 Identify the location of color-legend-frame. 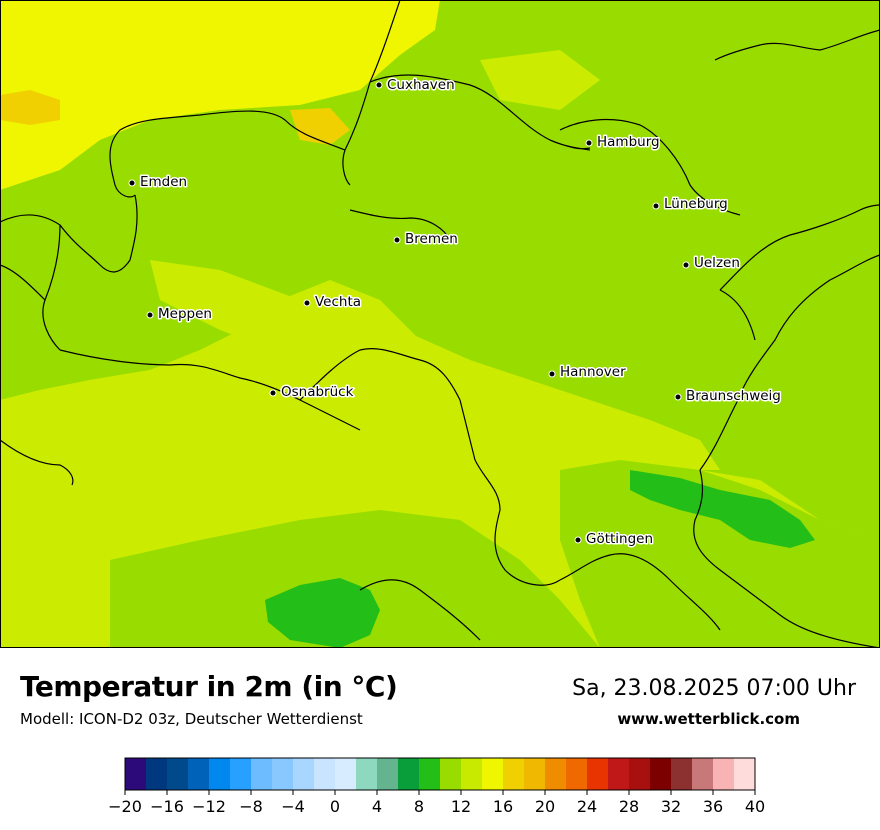
(440, 774).